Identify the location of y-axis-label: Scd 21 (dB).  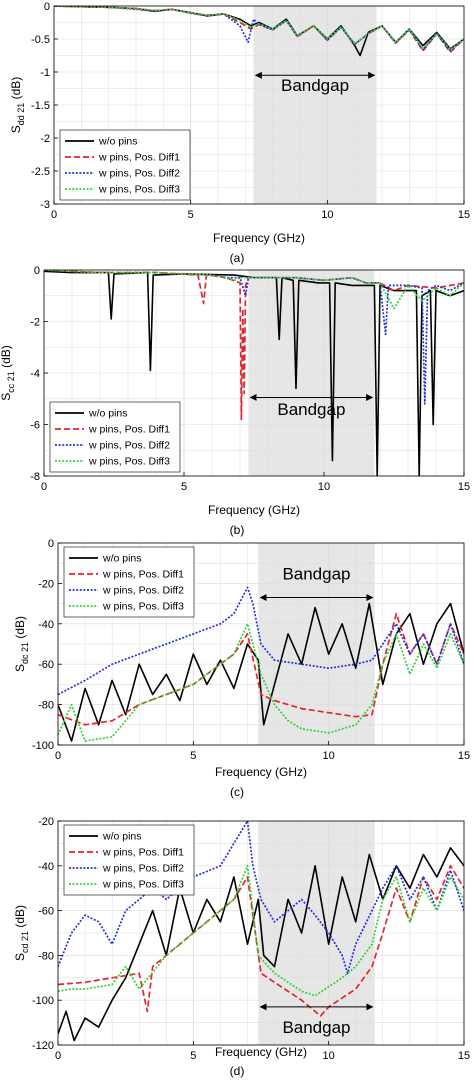
(21, 933).